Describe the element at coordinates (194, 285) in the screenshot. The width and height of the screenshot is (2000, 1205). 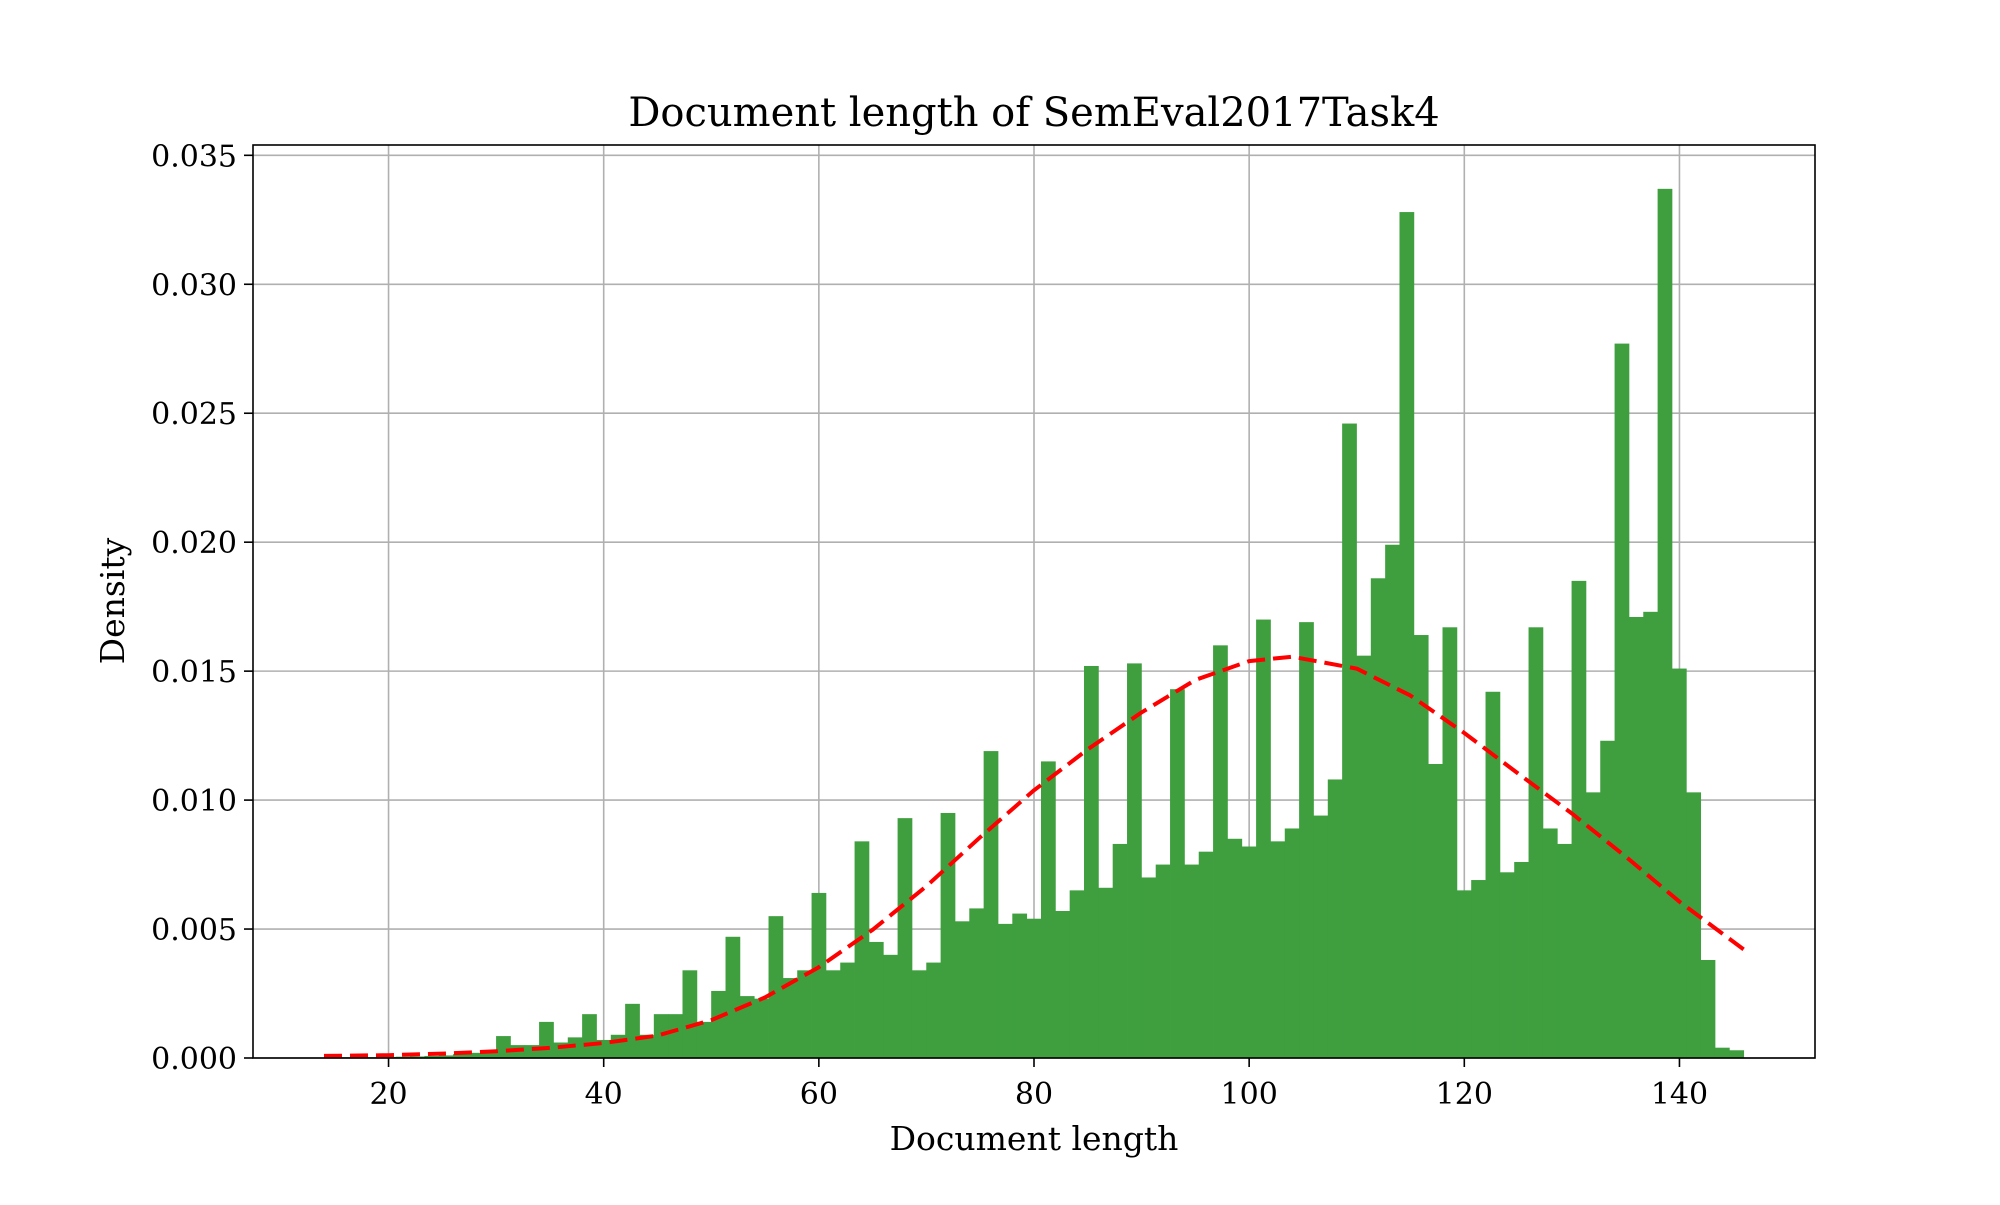
I see `y-tick-label: 0.030` at that location.